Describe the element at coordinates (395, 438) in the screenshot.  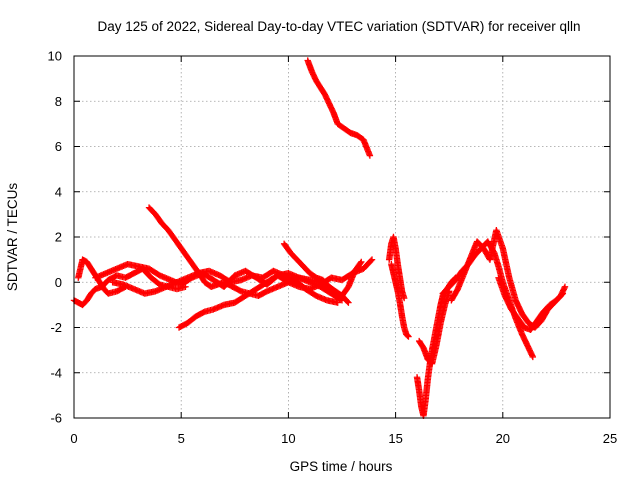
I see `x-tick-label: 15` at that location.